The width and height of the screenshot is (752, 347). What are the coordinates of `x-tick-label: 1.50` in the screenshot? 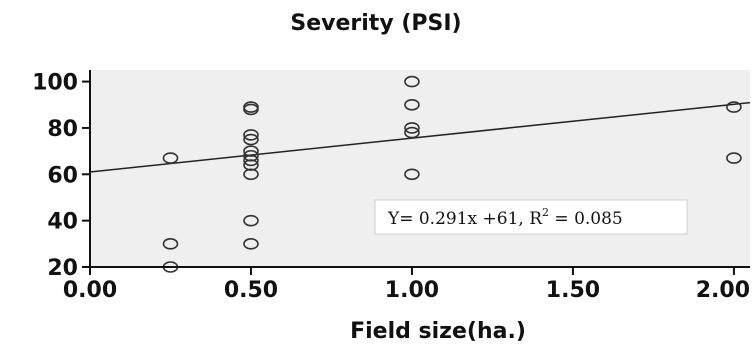 It's located at (573, 290).